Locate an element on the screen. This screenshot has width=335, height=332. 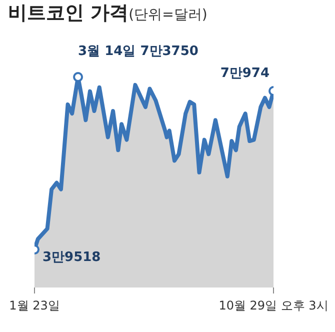
chart-subtitle: (단위=달러) is located at coordinates (168, 15).